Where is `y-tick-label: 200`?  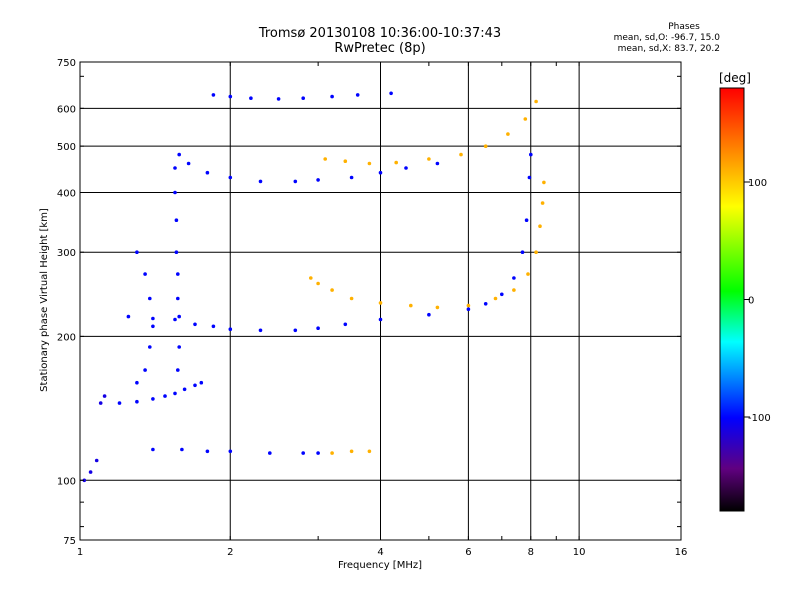 y-tick-label: 200 is located at coordinates (66, 337).